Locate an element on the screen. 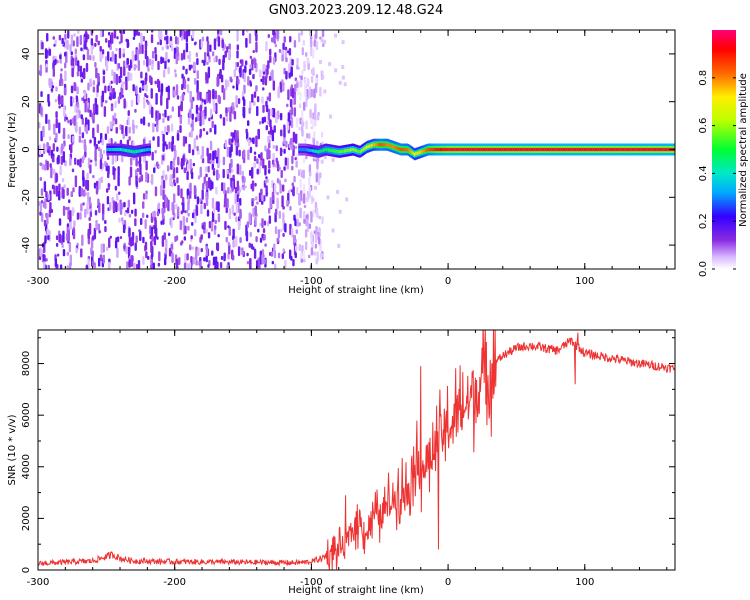  colorbar-tick-label: 0.2 is located at coordinates (703, 221).